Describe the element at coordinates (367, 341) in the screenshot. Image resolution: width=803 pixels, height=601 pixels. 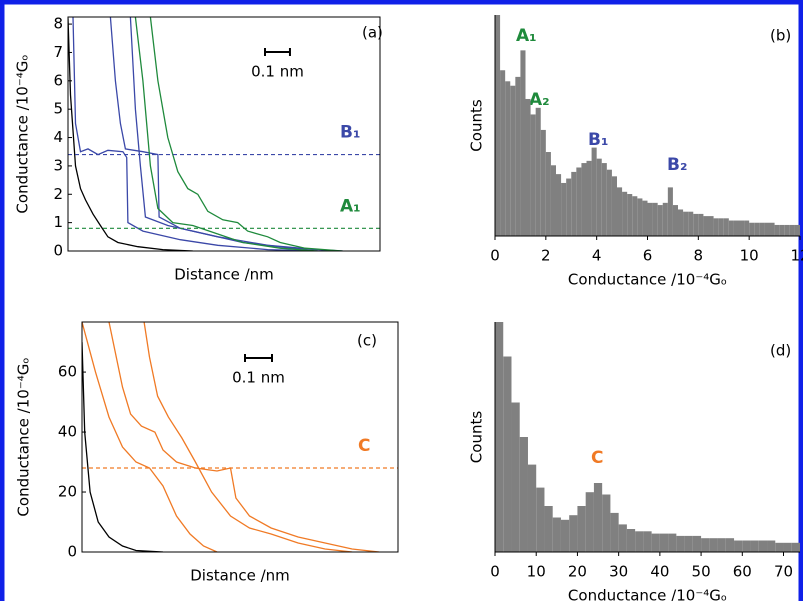
I see `panel-label: (c)` at that location.